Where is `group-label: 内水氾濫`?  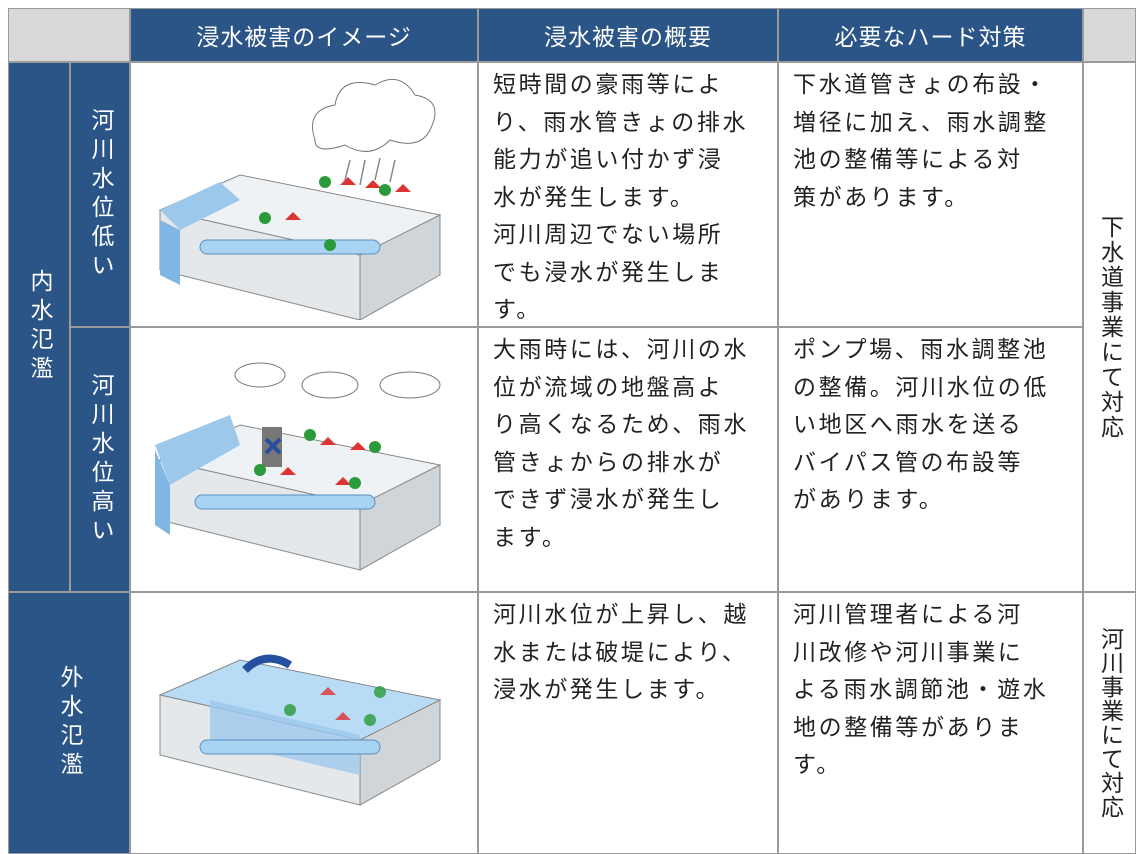 group-label: 内水氾濫 is located at coordinates (39, 327).